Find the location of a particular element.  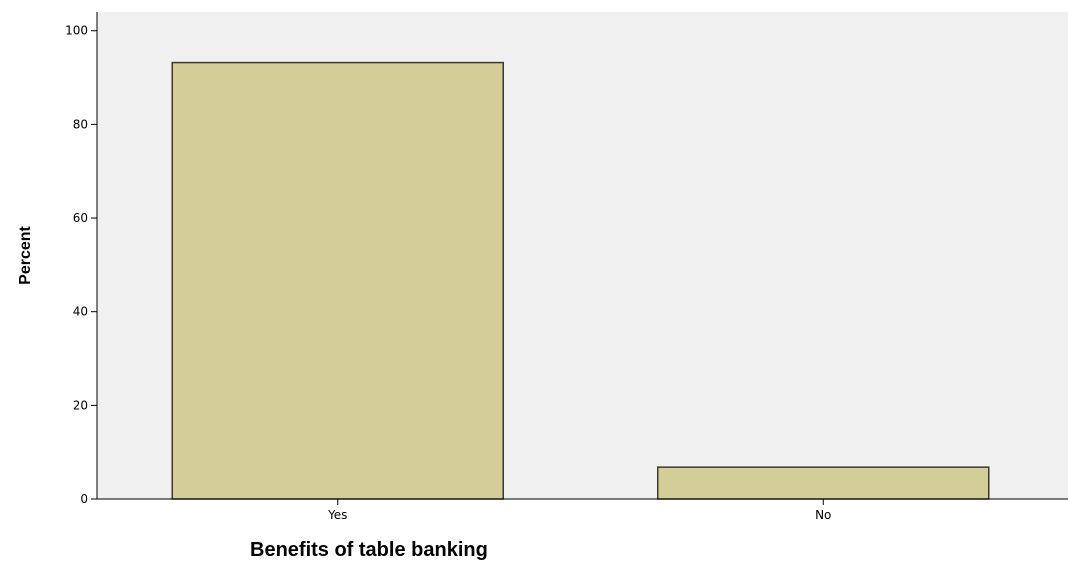

x-axis-title: Benefits of table banking is located at coordinates (369, 550).